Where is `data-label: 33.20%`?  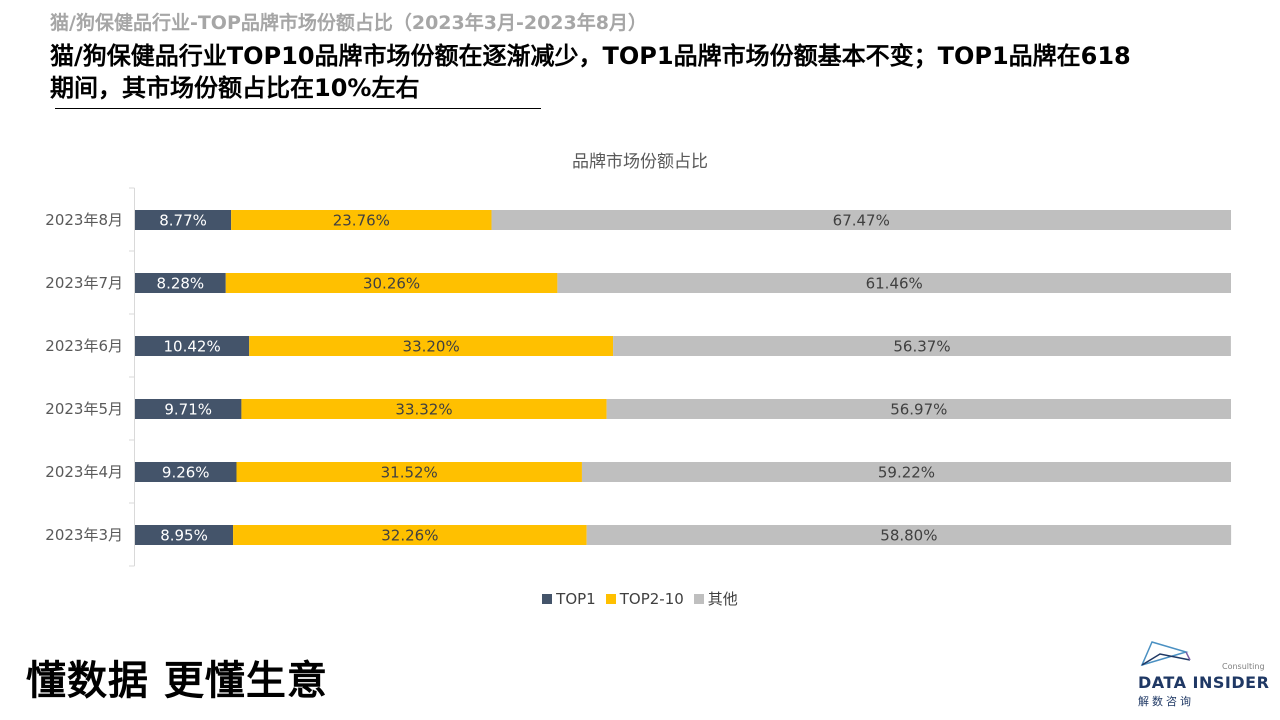 data-label: 33.20% is located at coordinates (431, 347).